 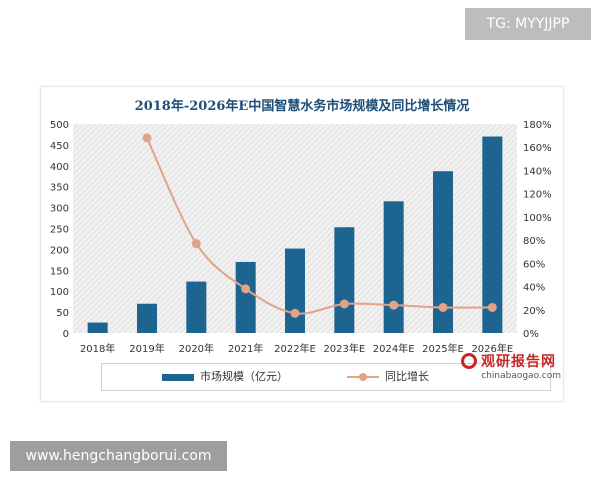 I want to click on left-tick-label: 400, so click(x=59, y=167).